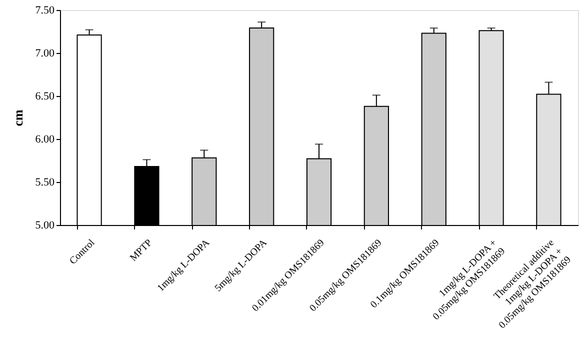  Describe the element at coordinates (45, 10) in the screenshot. I see `y-tick-label: 7.50` at that location.